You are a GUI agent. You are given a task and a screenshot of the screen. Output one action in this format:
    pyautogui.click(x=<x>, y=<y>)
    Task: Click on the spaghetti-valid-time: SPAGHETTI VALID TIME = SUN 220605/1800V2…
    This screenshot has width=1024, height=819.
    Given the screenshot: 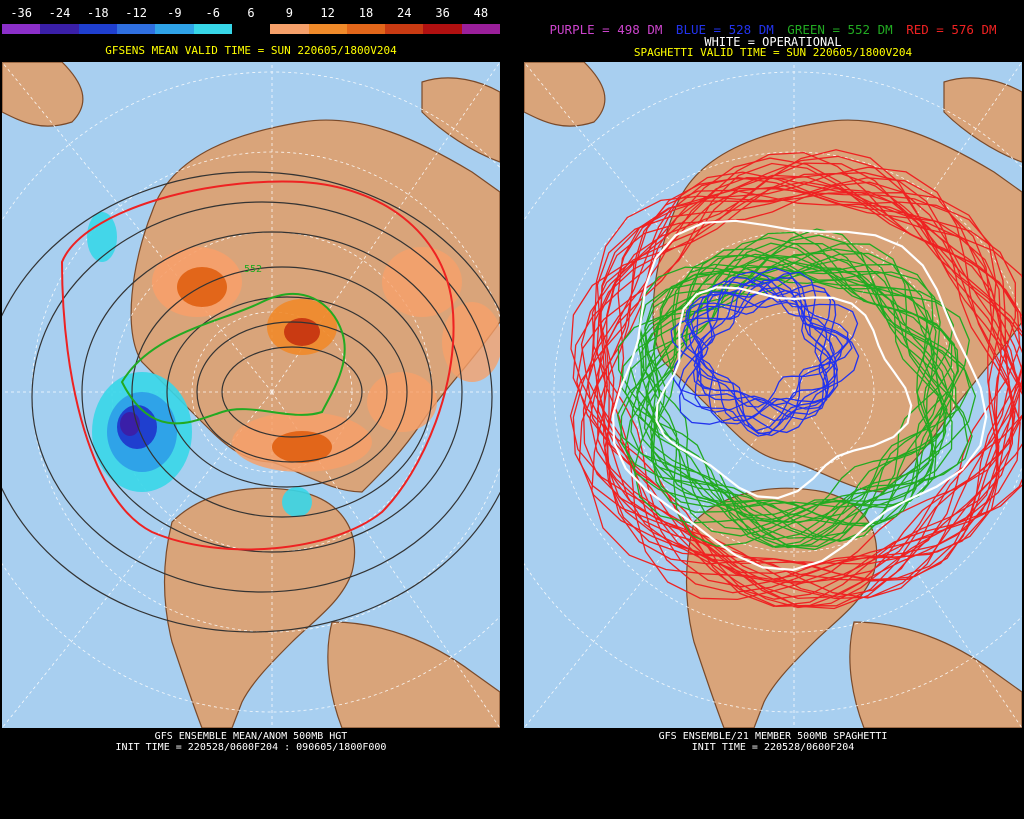 What is the action you would take?
    pyautogui.click(x=773, y=52)
    